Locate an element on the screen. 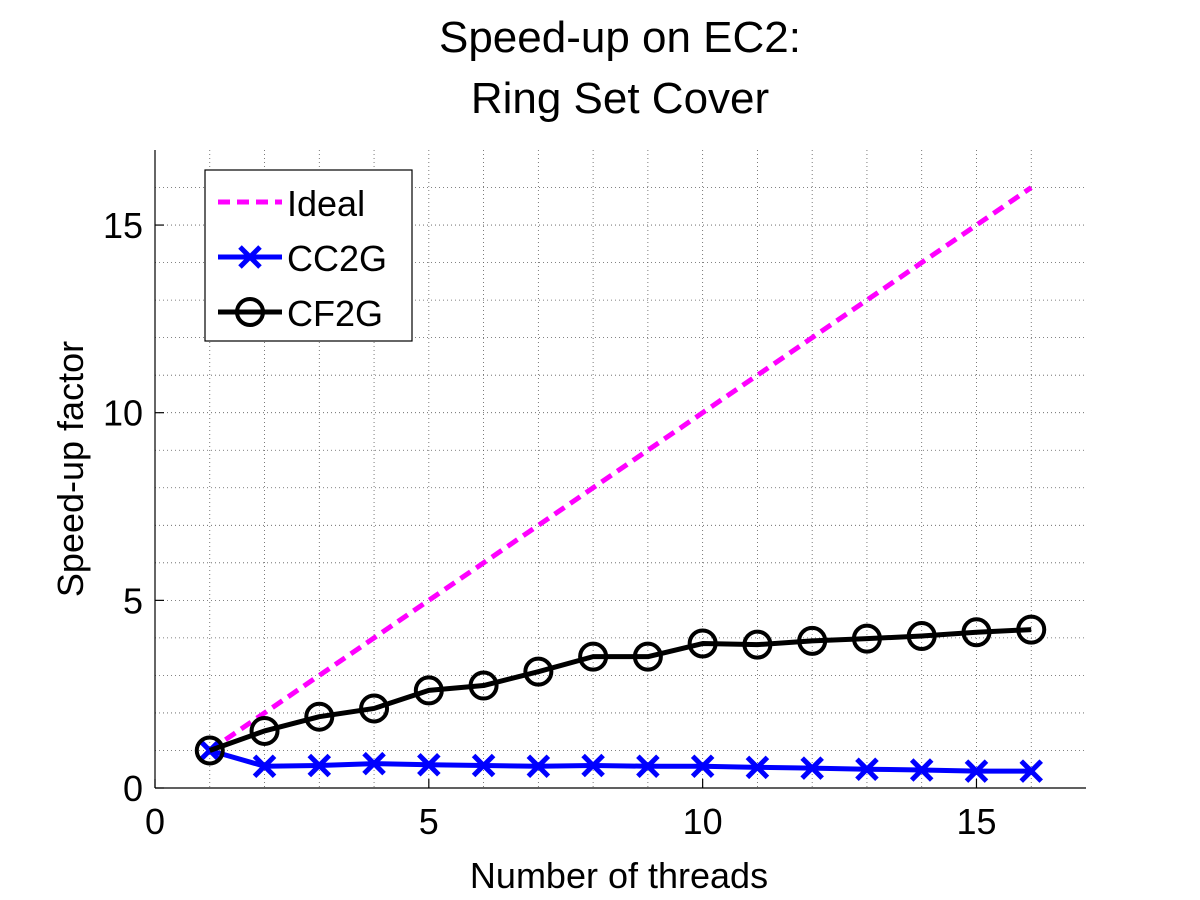 Image resolution: width=1200 pixels, height=900 pixels. x-tick-label: 0 is located at coordinates (155, 821).